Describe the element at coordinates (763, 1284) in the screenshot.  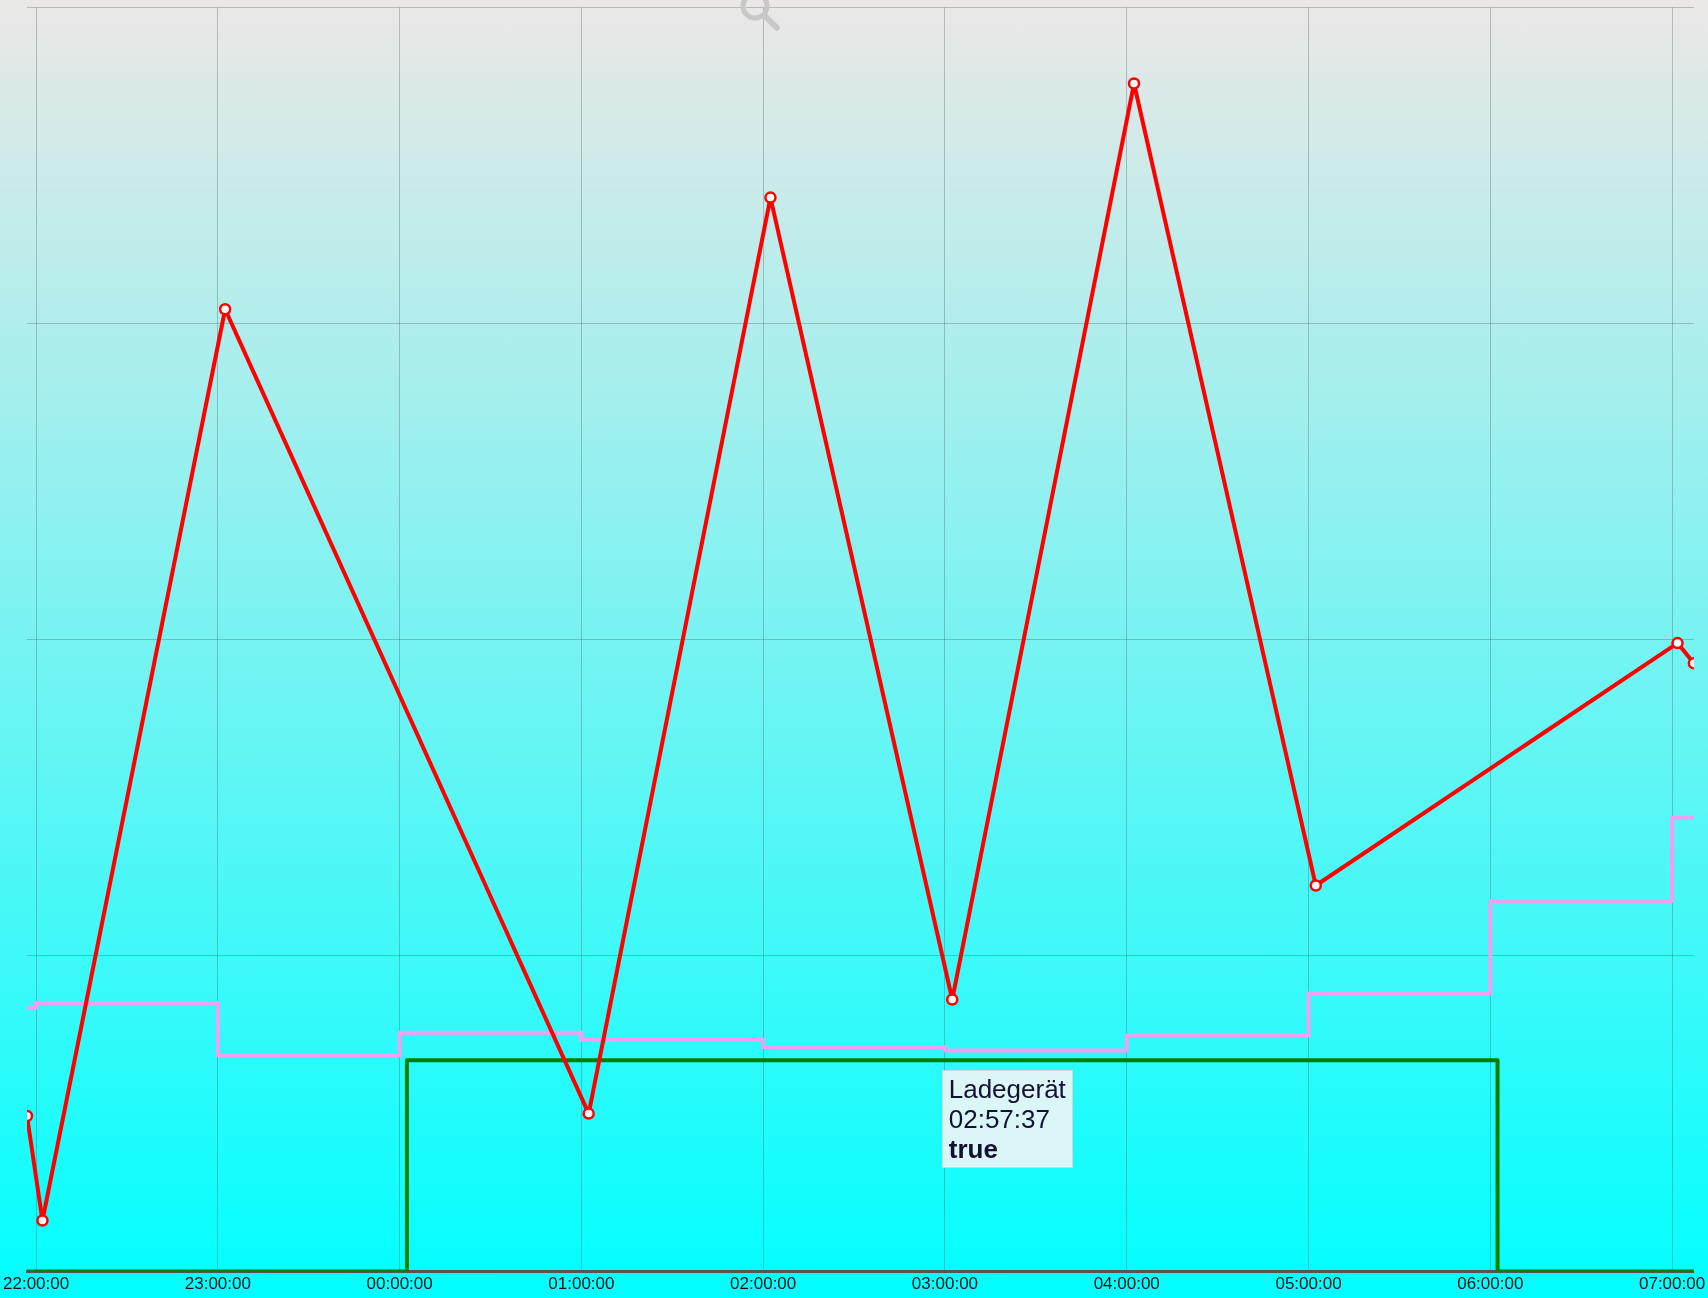
I see `x-tick-label: 02:00:00` at that location.